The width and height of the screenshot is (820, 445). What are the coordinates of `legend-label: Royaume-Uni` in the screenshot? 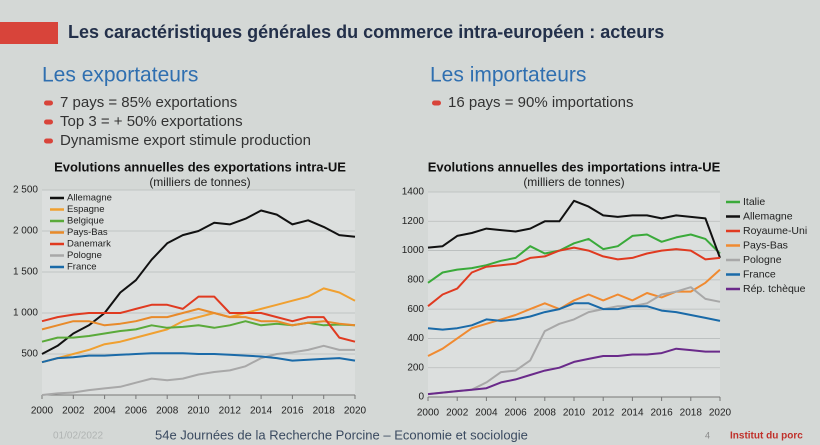 It's located at (775, 231).